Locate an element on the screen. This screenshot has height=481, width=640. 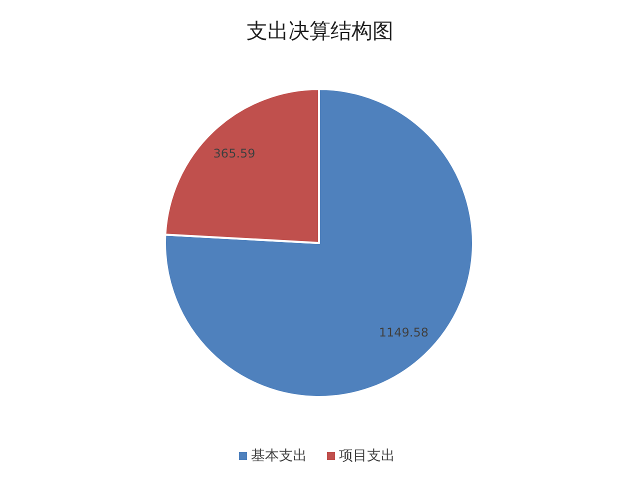
data-label: 1149.58 is located at coordinates (403, 332).